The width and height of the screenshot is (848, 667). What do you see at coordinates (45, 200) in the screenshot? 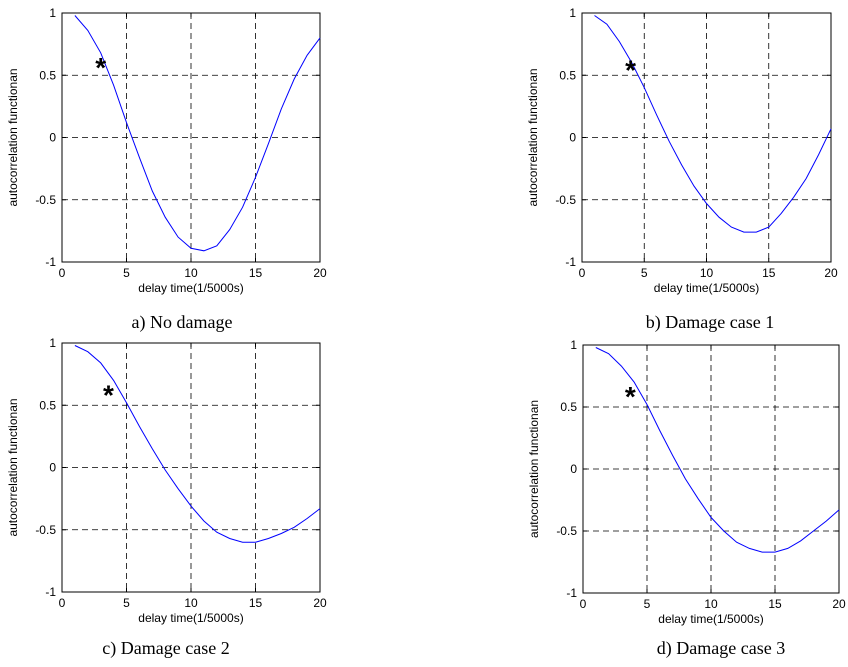
I see `panel-a-y-tick-label: -0.5` at bounding box center [45, 200].